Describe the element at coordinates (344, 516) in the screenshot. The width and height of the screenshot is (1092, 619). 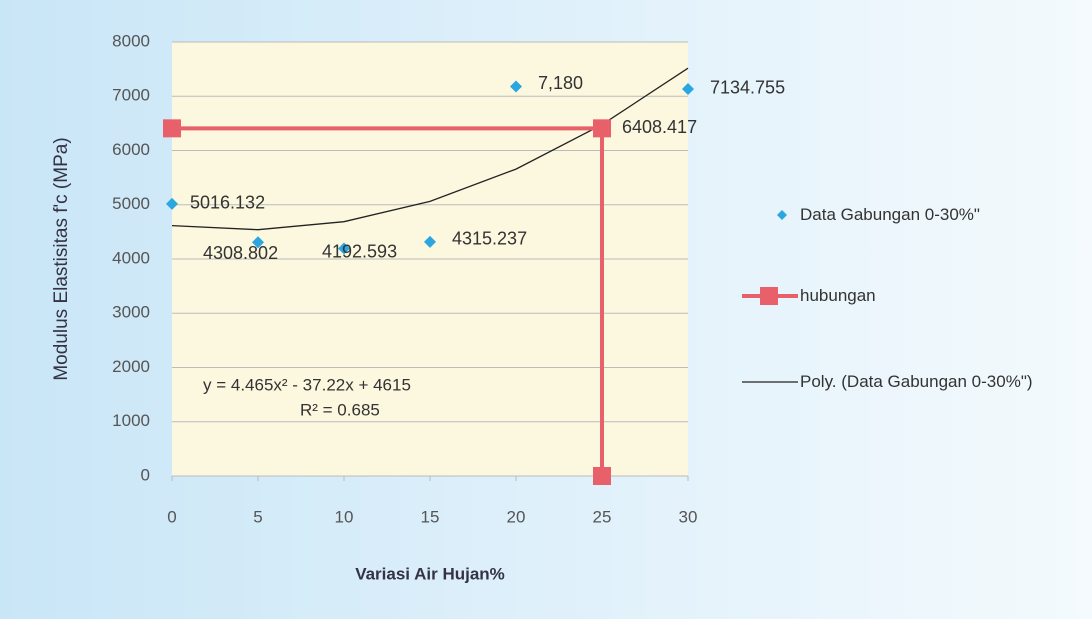
I see `x-tick-label: 10` at that location.